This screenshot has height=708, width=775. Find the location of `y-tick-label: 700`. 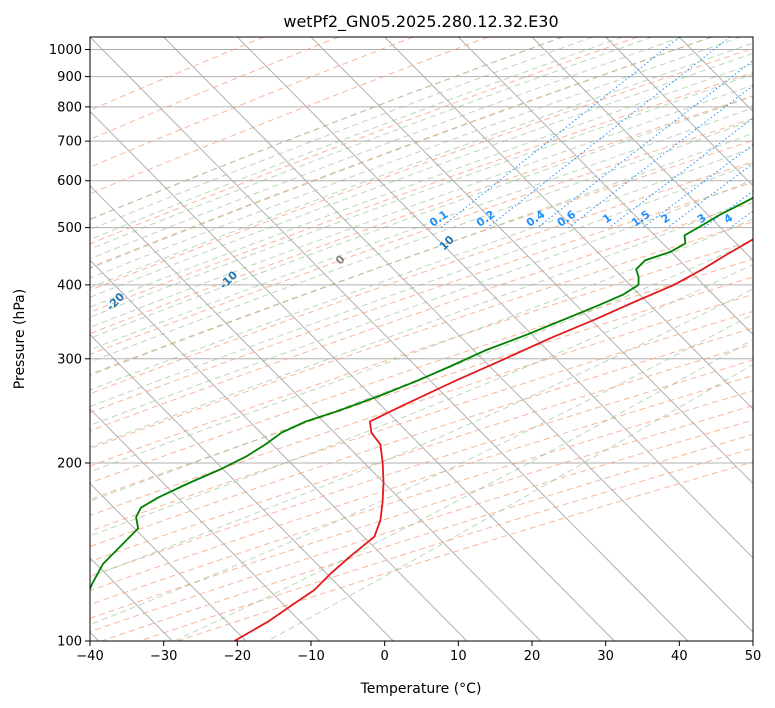

y-tick-label: 700 is located at coordinates (69, 142).